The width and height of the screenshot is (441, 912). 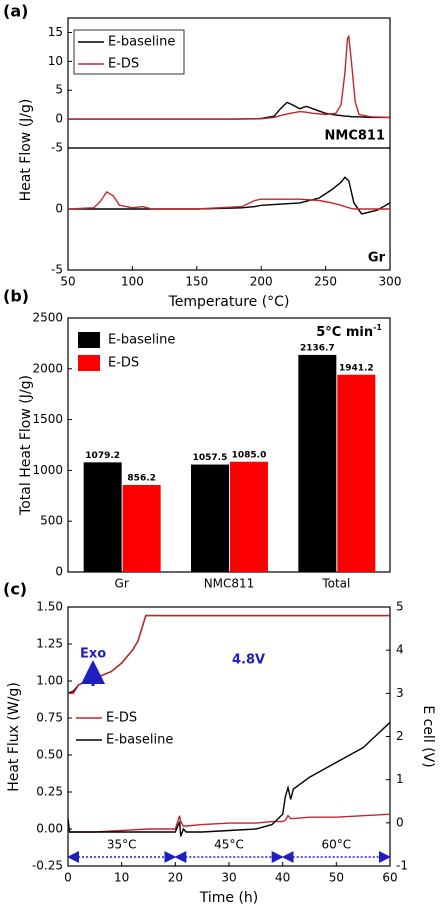 I want to click on y-tick-label: 1500, so click(x=47, y=419).